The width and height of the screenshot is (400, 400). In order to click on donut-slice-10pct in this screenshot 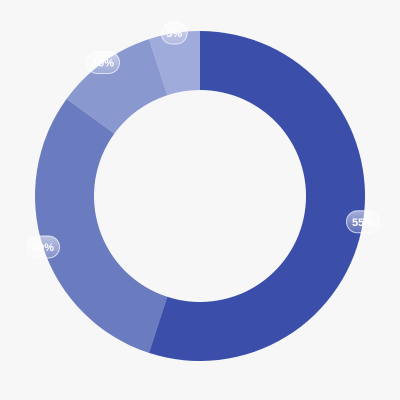, I will do `click(117, 86)`.